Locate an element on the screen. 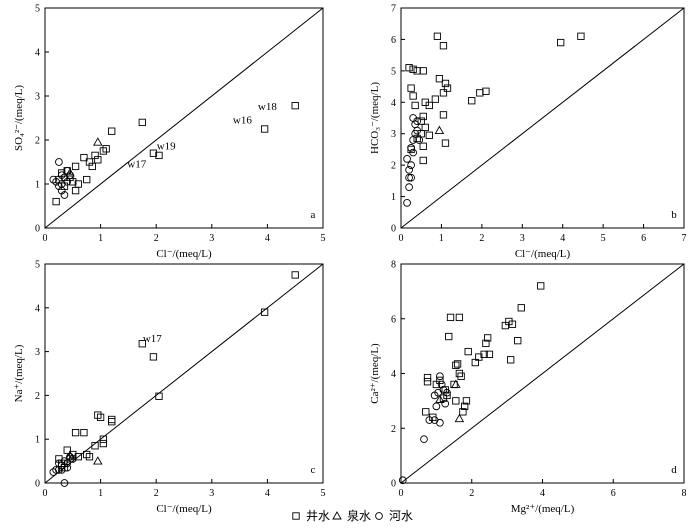 The image size is (700, 530). legend-symbol-triangle is located at coordinates (337, 515).